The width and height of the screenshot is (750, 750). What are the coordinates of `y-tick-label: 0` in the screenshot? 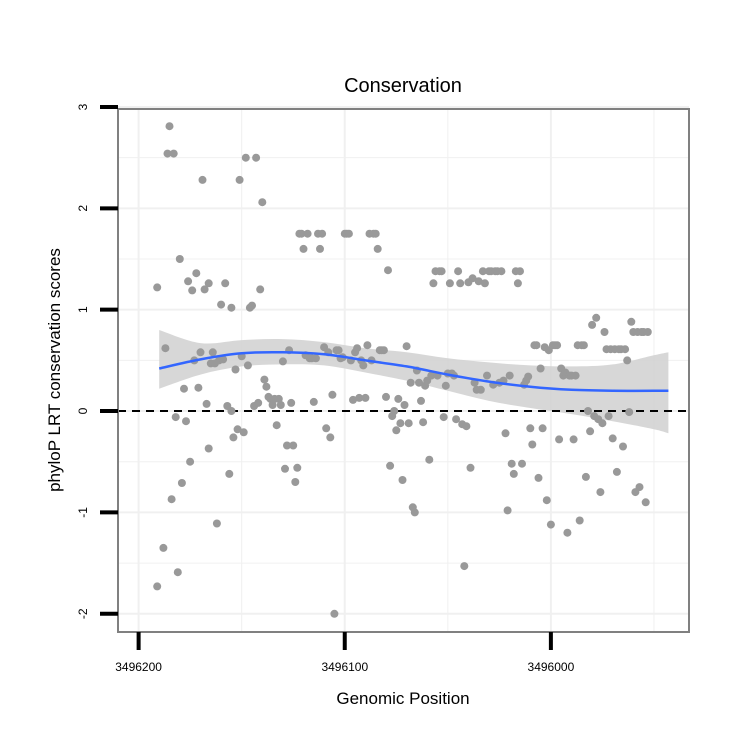 It's located at (83, 410).